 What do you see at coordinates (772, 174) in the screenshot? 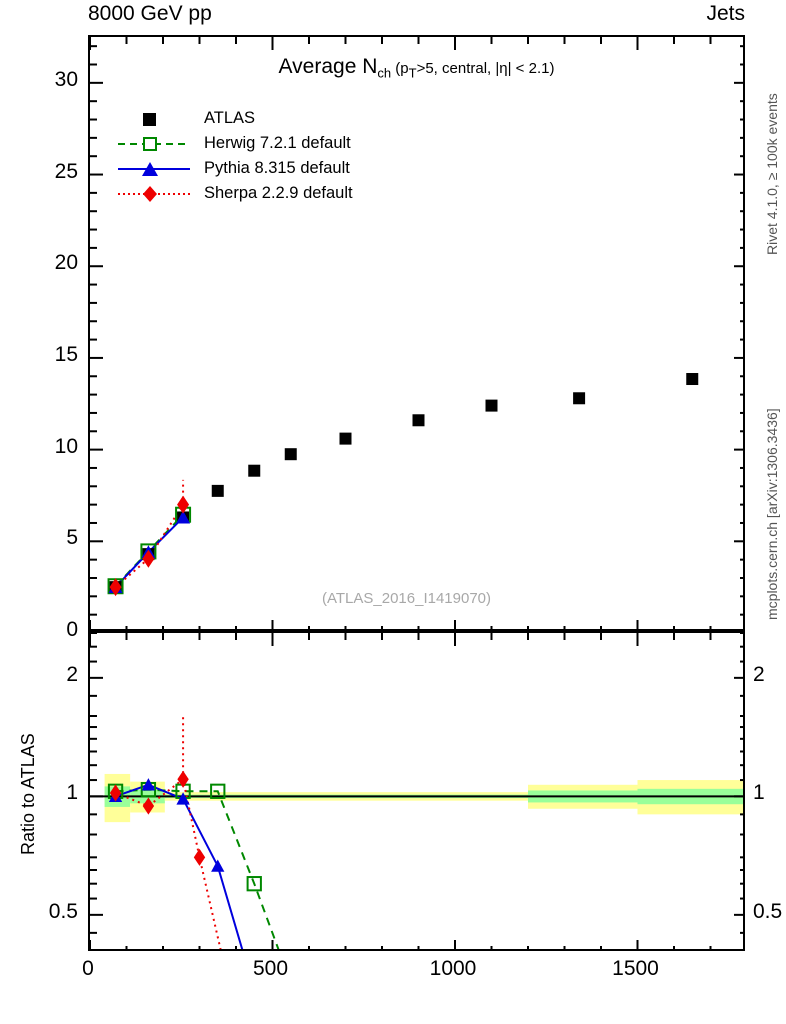
I see `rivet-version-caption: Rivet 4.1.0, ≥ 100k events` at bounding box center [772, 174].